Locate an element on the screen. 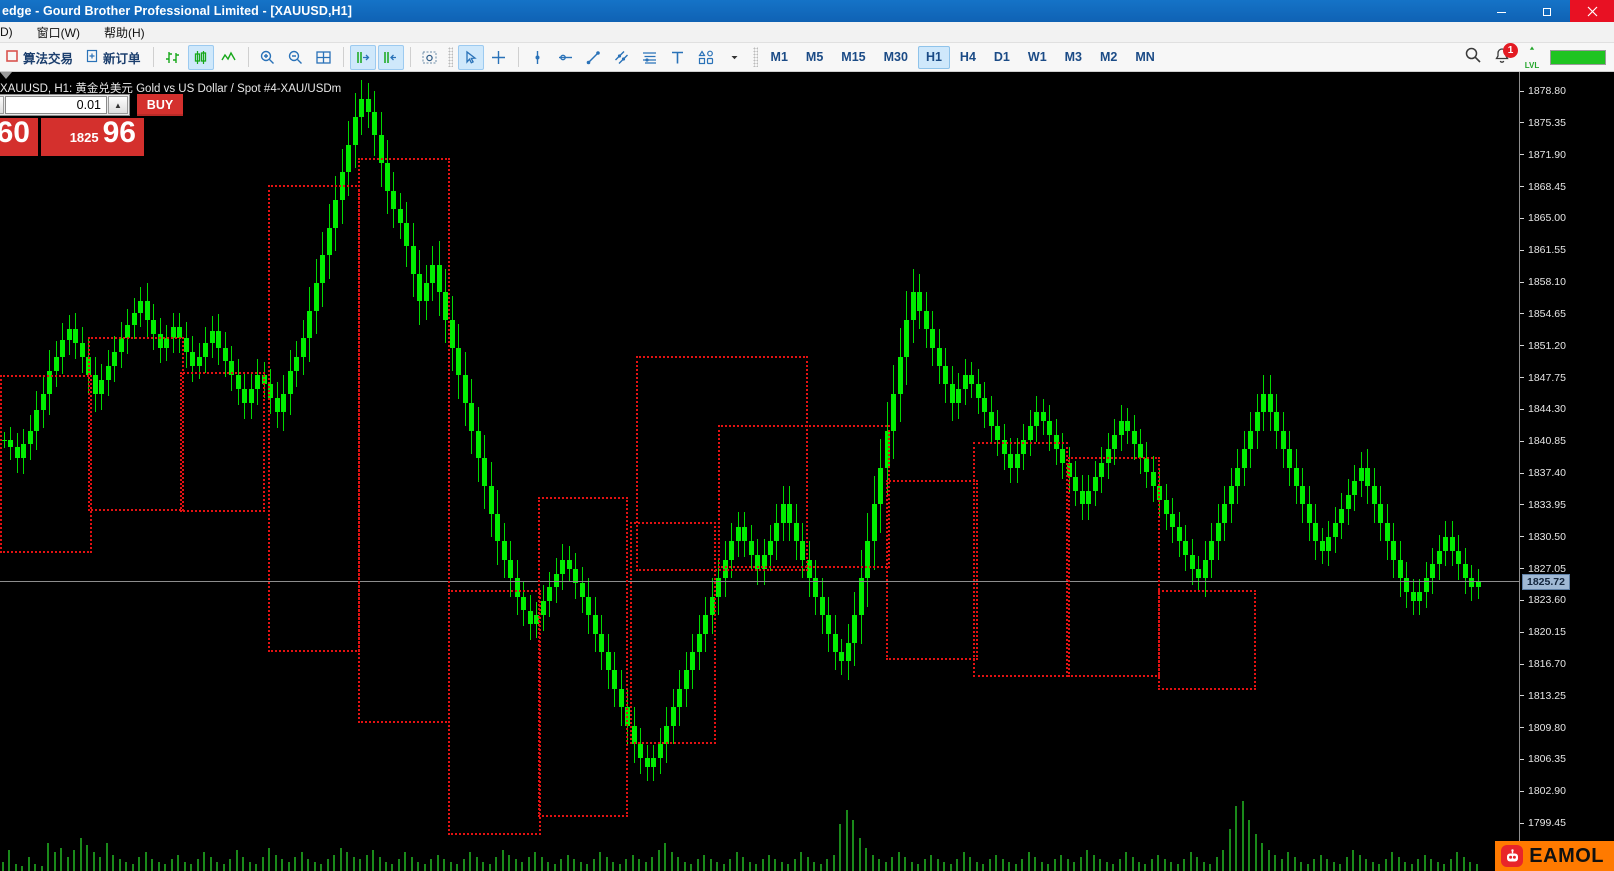 The image size is (1614, 871). line-chart-icon is located at coordinates (229, 57).